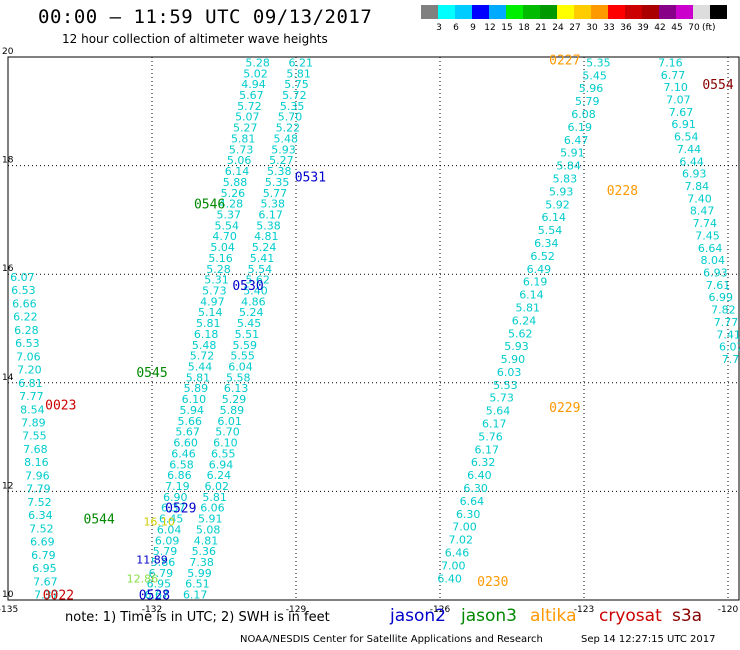 The image size is (740, 650). What do you see at coordinates (492, 582) in the screenshot?
I see `pass-time-label: 0230` at bounding box center [492, 582].